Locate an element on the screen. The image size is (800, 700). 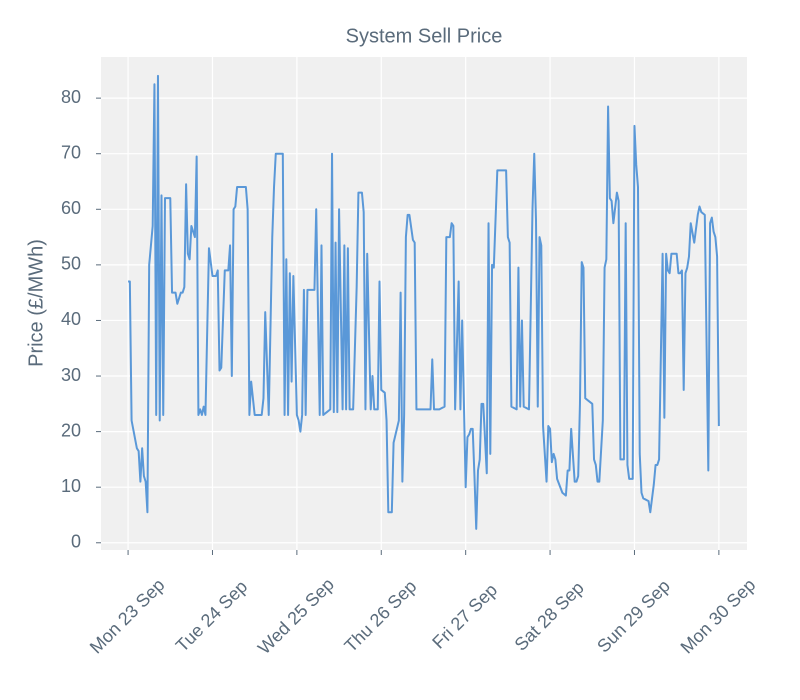
x-tick-label: Sun 29 Sep is located at coordinates (633, 616).